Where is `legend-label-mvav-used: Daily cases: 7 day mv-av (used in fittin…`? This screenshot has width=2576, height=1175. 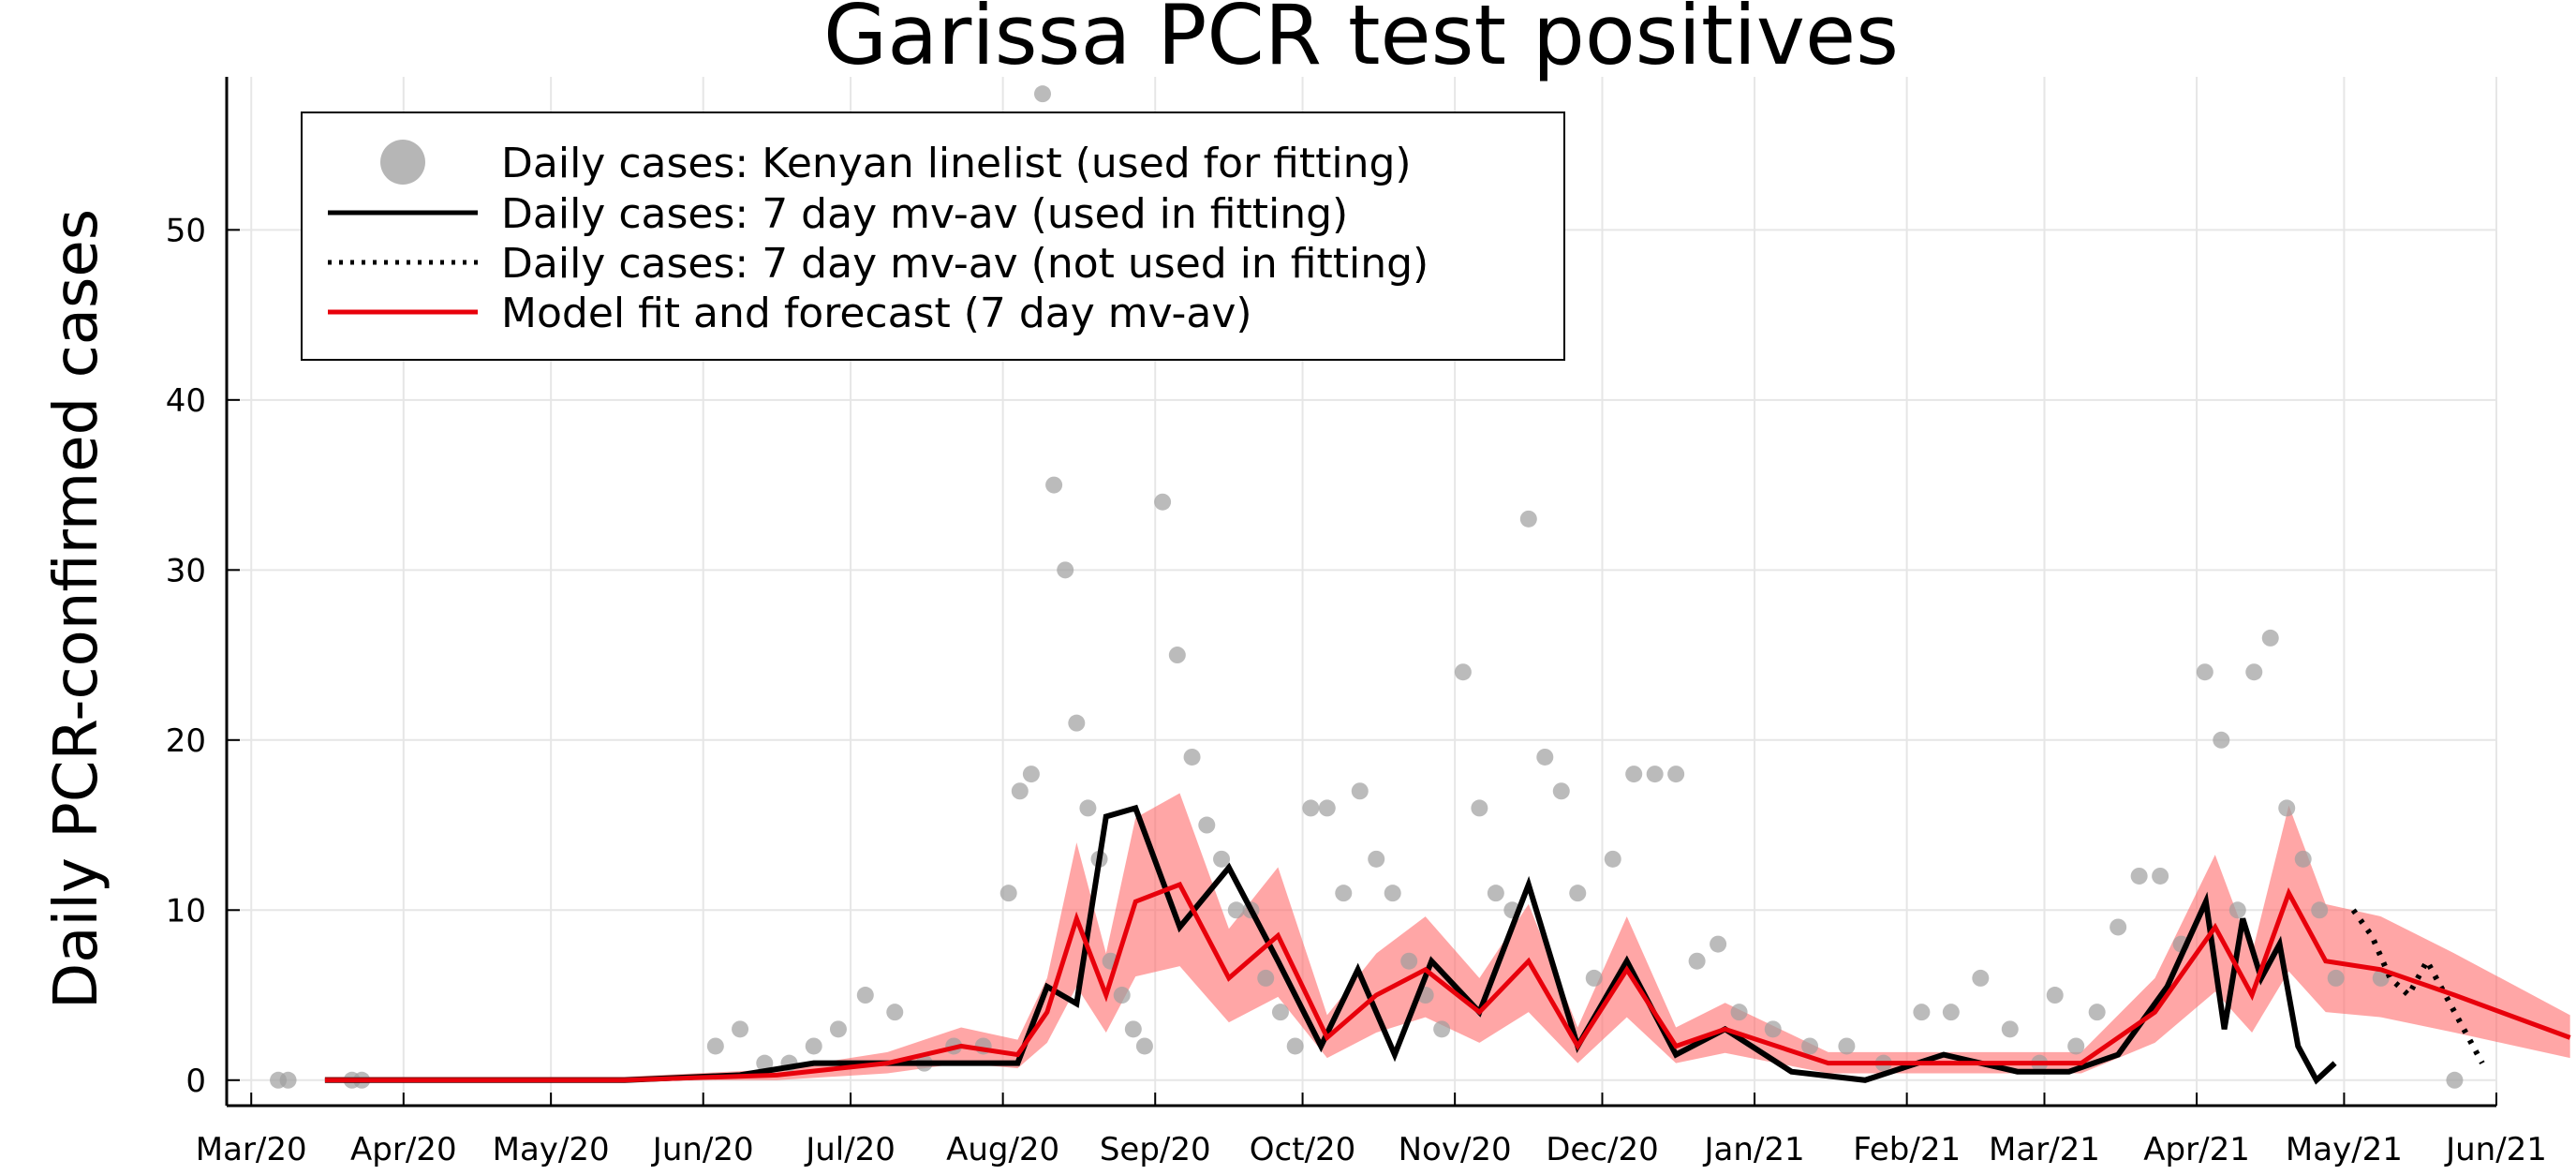
legend-label-mvav-used: Daily cases: 7 day mv-av (used in fittin… is located at coordinates (925, 214).